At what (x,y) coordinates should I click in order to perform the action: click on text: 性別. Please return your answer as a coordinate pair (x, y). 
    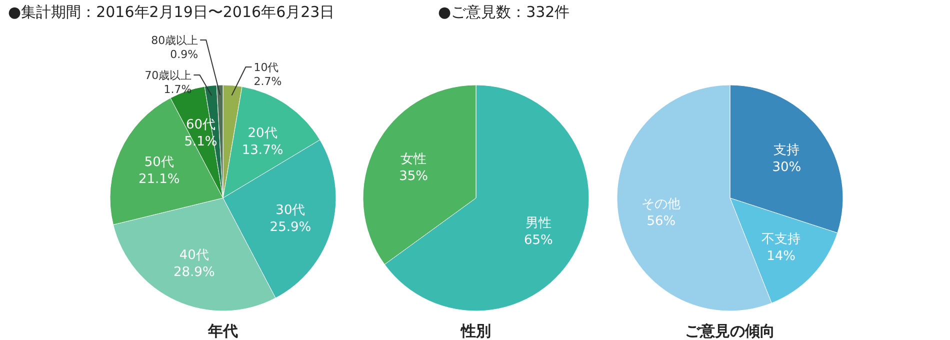
    Looking at the image, I should click on (475, 331).